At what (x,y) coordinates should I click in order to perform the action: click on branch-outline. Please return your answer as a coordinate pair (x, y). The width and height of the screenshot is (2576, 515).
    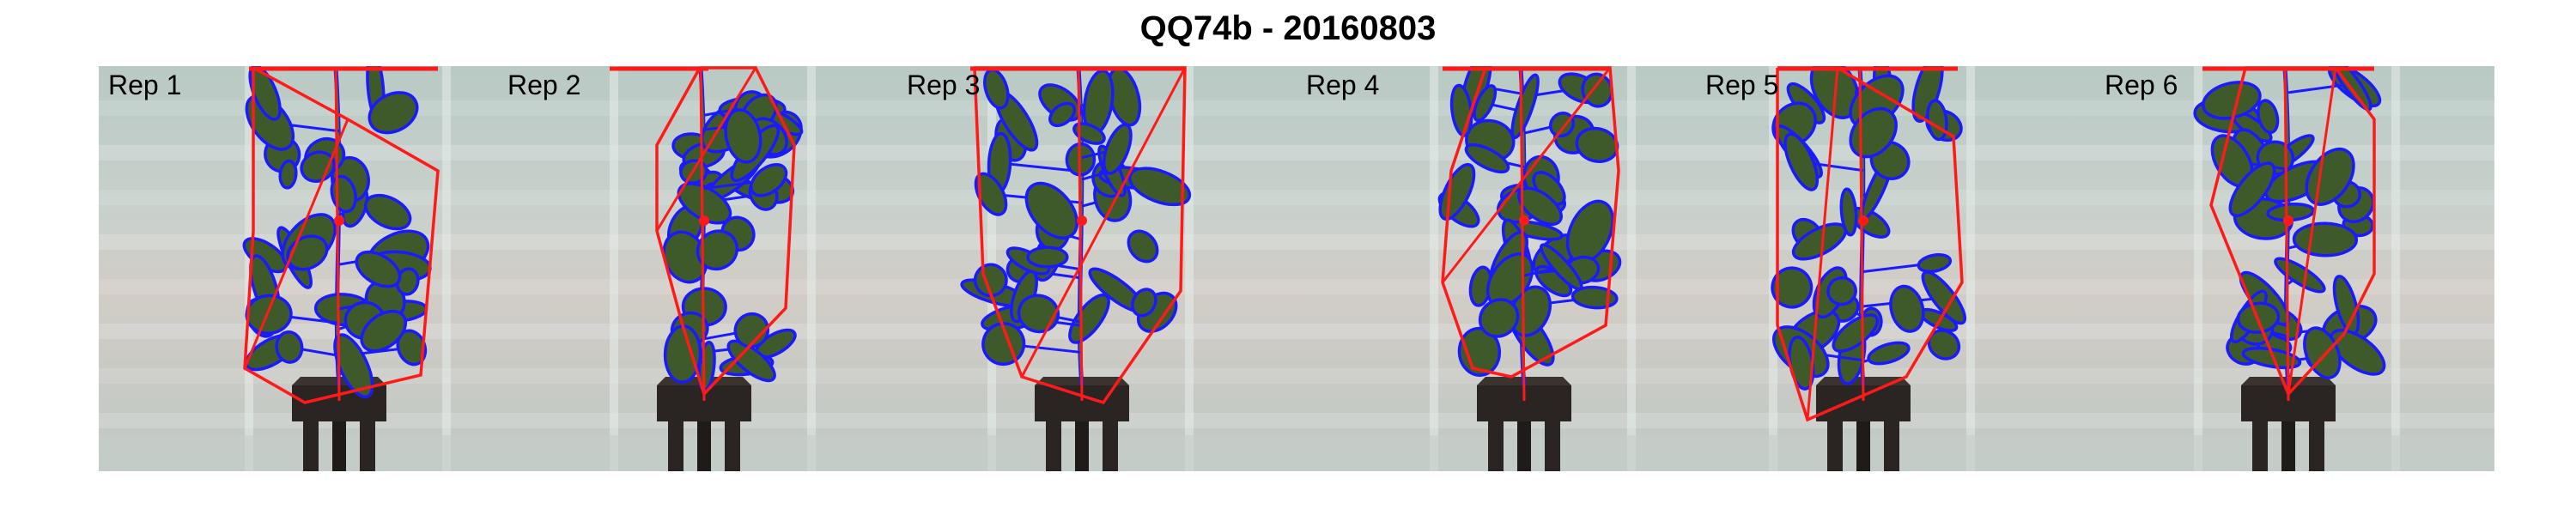
    Looking at the image, I should click on (1041, 167).